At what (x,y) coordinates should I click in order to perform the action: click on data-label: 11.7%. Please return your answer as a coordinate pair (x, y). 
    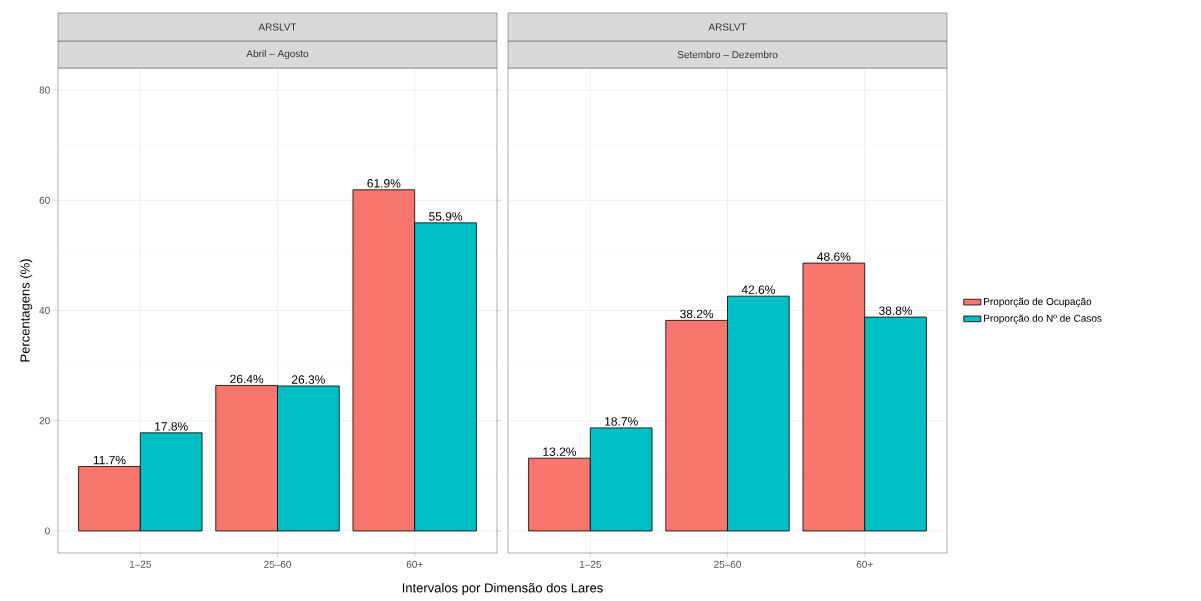
    Looking at the image, I should click on (109, 460).